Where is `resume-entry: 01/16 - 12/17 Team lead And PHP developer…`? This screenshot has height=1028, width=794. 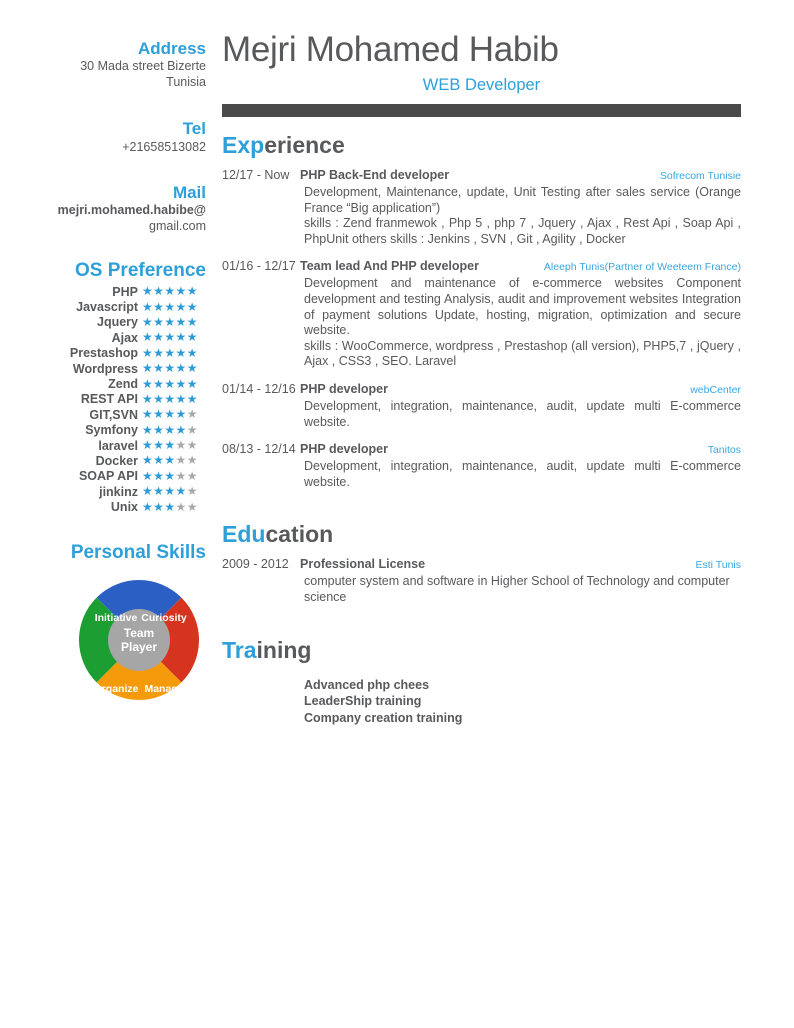
resume-entry: 01/16 - 12/17 Team lead And PHP developer… is located at coordinates (481, 314).